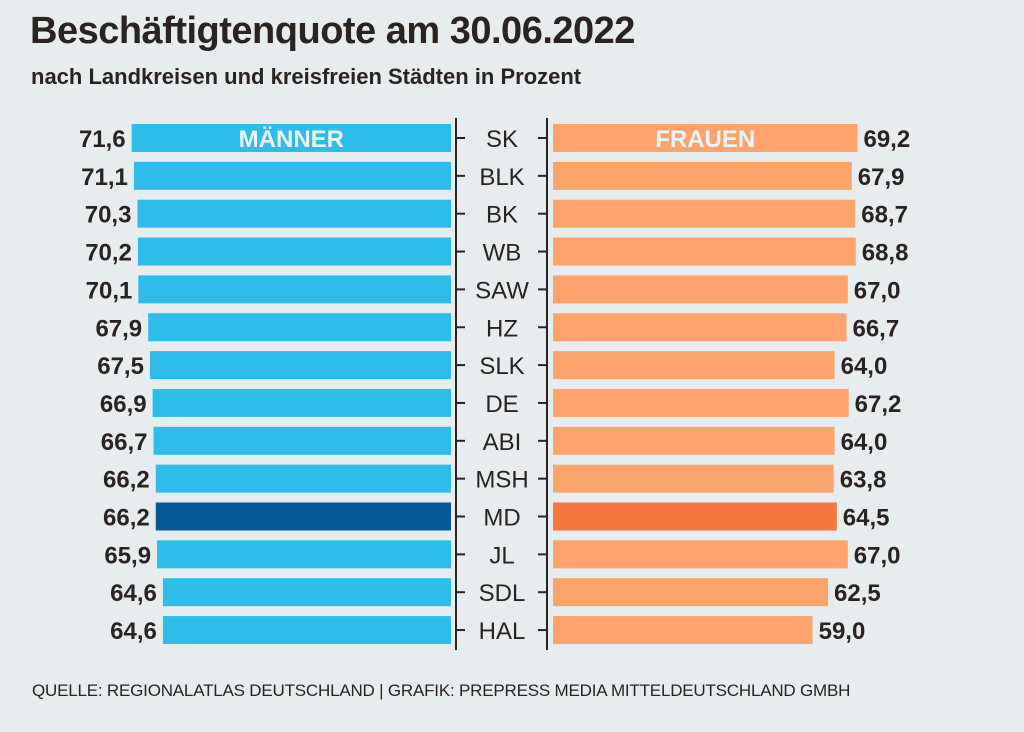 This screenshot has height=732, width=1024. What do you see at coordinates (501, 480) in the screenshot?
I see `category-label: MSH` at bounding box center [501, 480].